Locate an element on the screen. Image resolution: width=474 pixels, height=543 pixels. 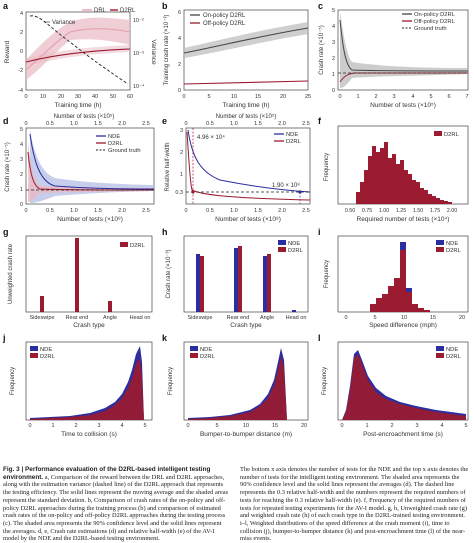
bar-headon-nde is located at coordinates (294, 311).